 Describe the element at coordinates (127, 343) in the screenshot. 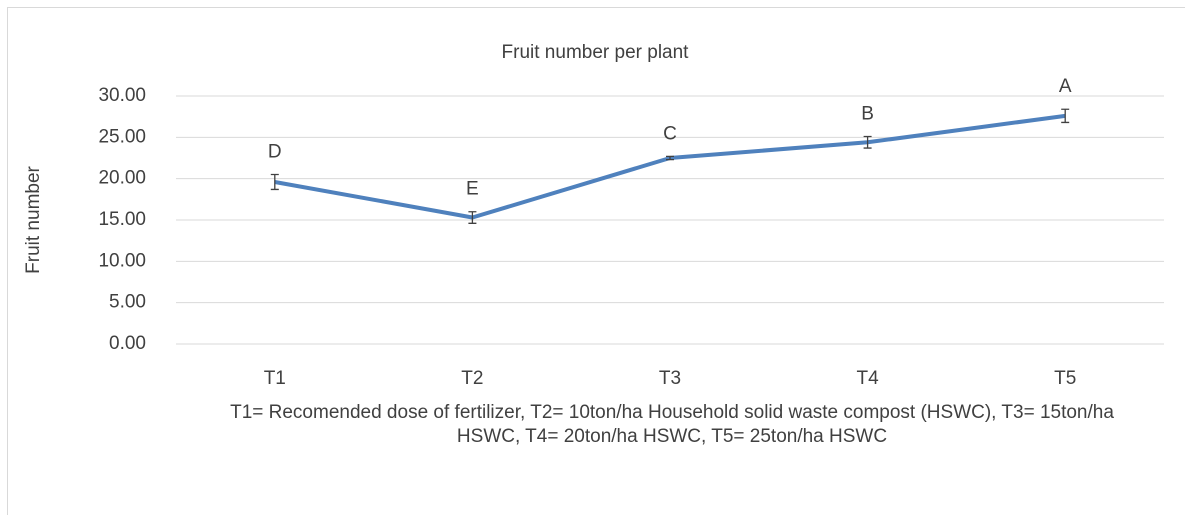

I see `y-tick-label: 0.00` at that location.